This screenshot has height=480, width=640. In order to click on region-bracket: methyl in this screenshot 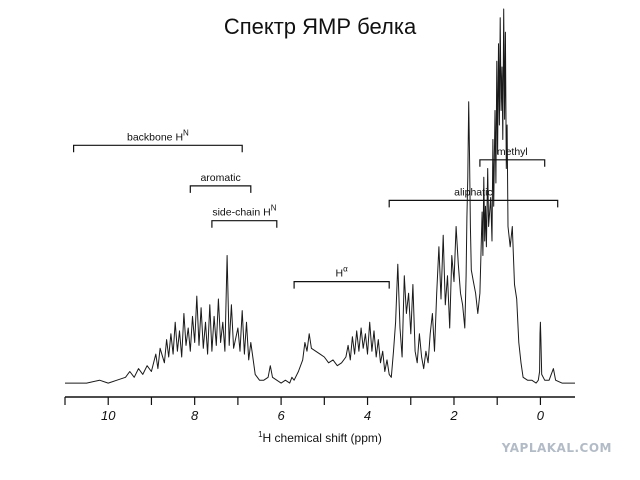, I will do `click(512, 156)`.